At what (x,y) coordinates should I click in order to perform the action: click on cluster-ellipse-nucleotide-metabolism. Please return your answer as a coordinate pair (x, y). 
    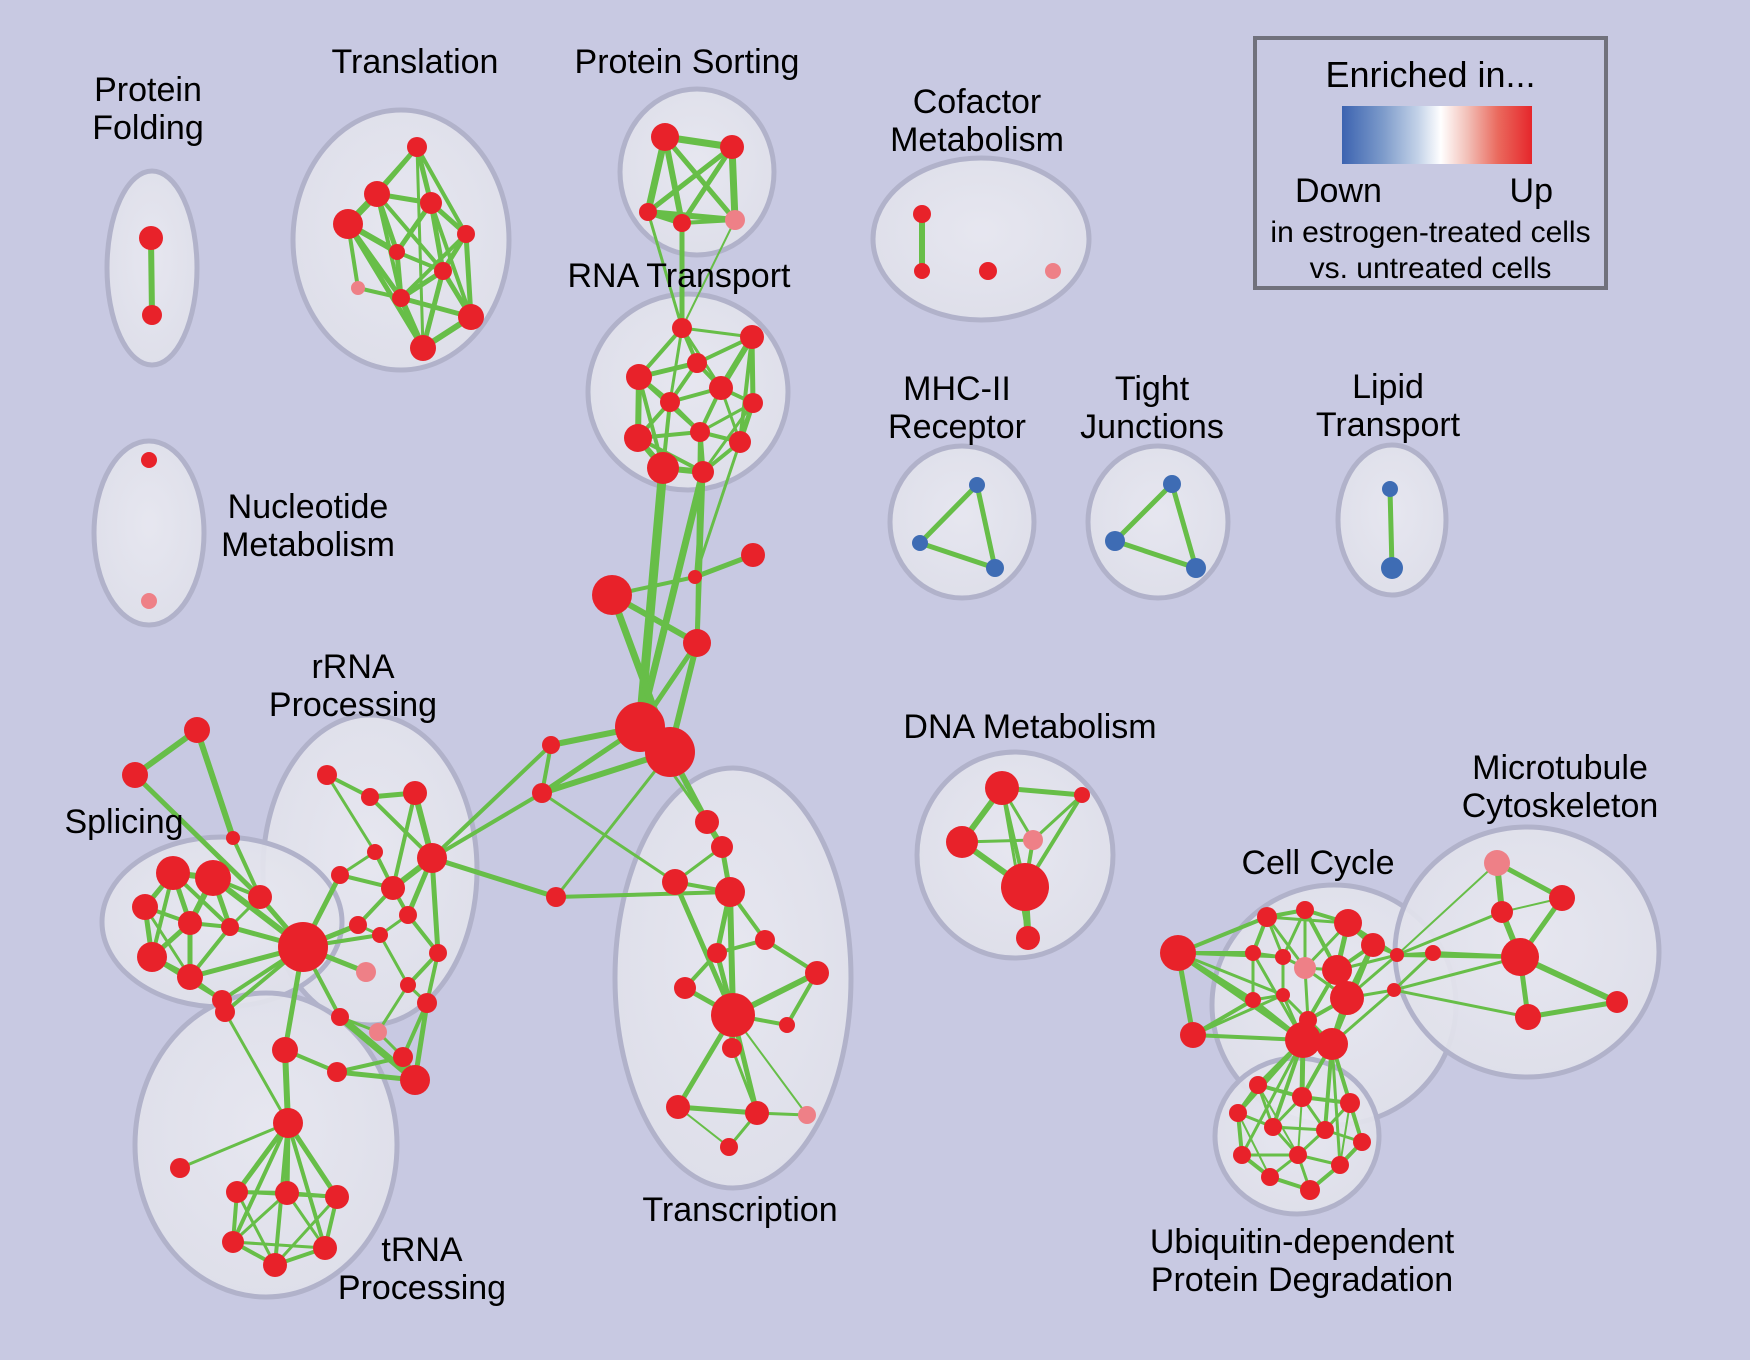
    Looking at the image, I should click on (149, 533).